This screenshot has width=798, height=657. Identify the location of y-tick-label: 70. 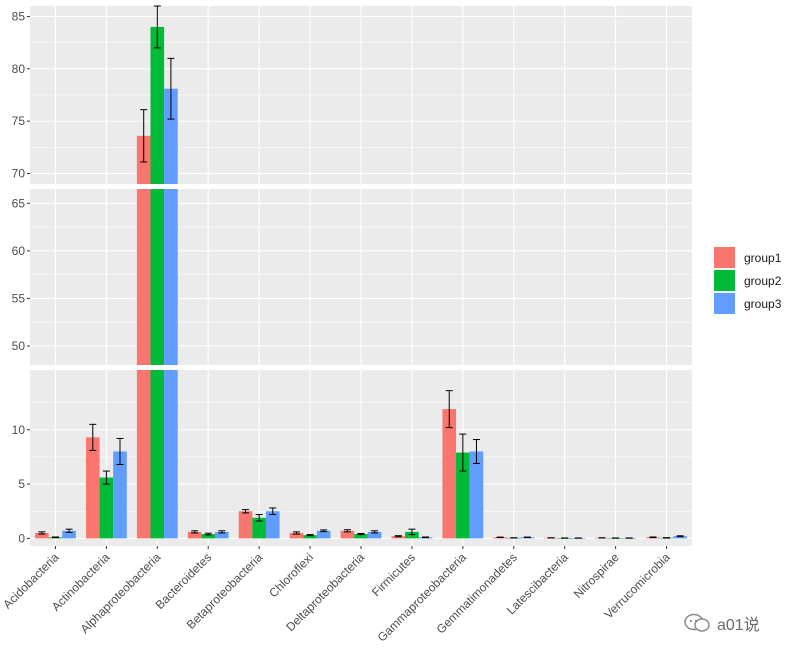
(19, 174).